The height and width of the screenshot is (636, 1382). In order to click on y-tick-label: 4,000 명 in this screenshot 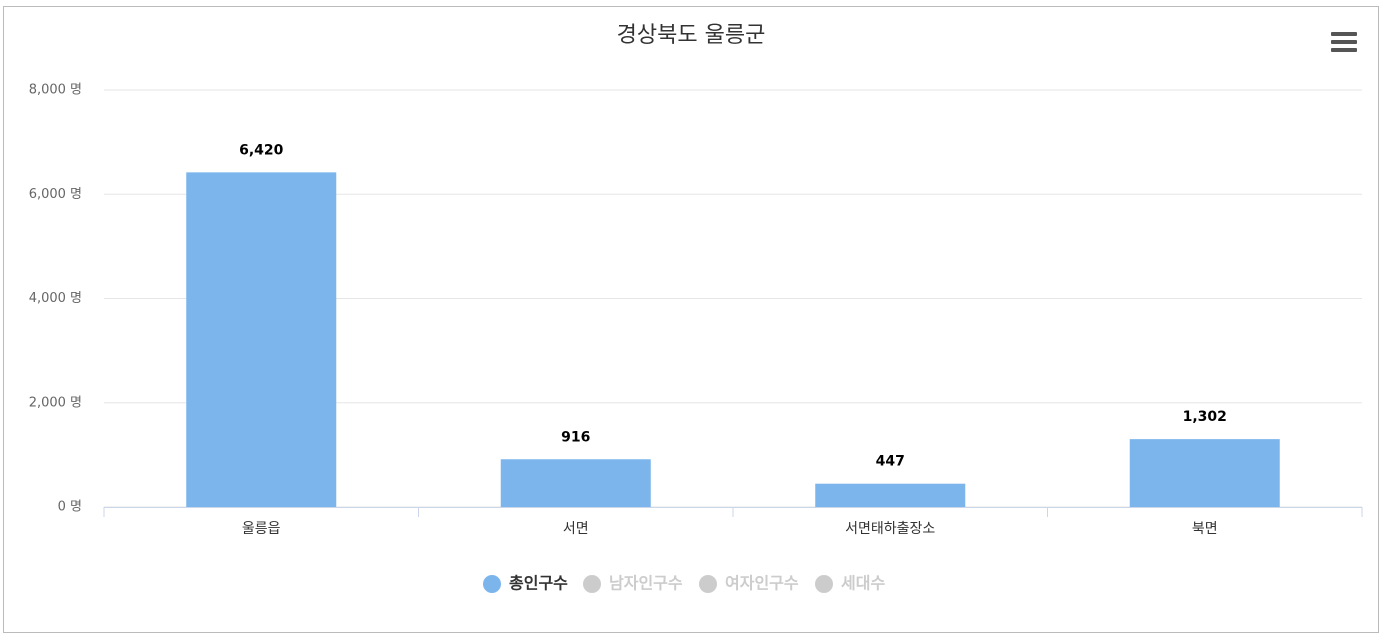, I will do `click(55, 298)`.